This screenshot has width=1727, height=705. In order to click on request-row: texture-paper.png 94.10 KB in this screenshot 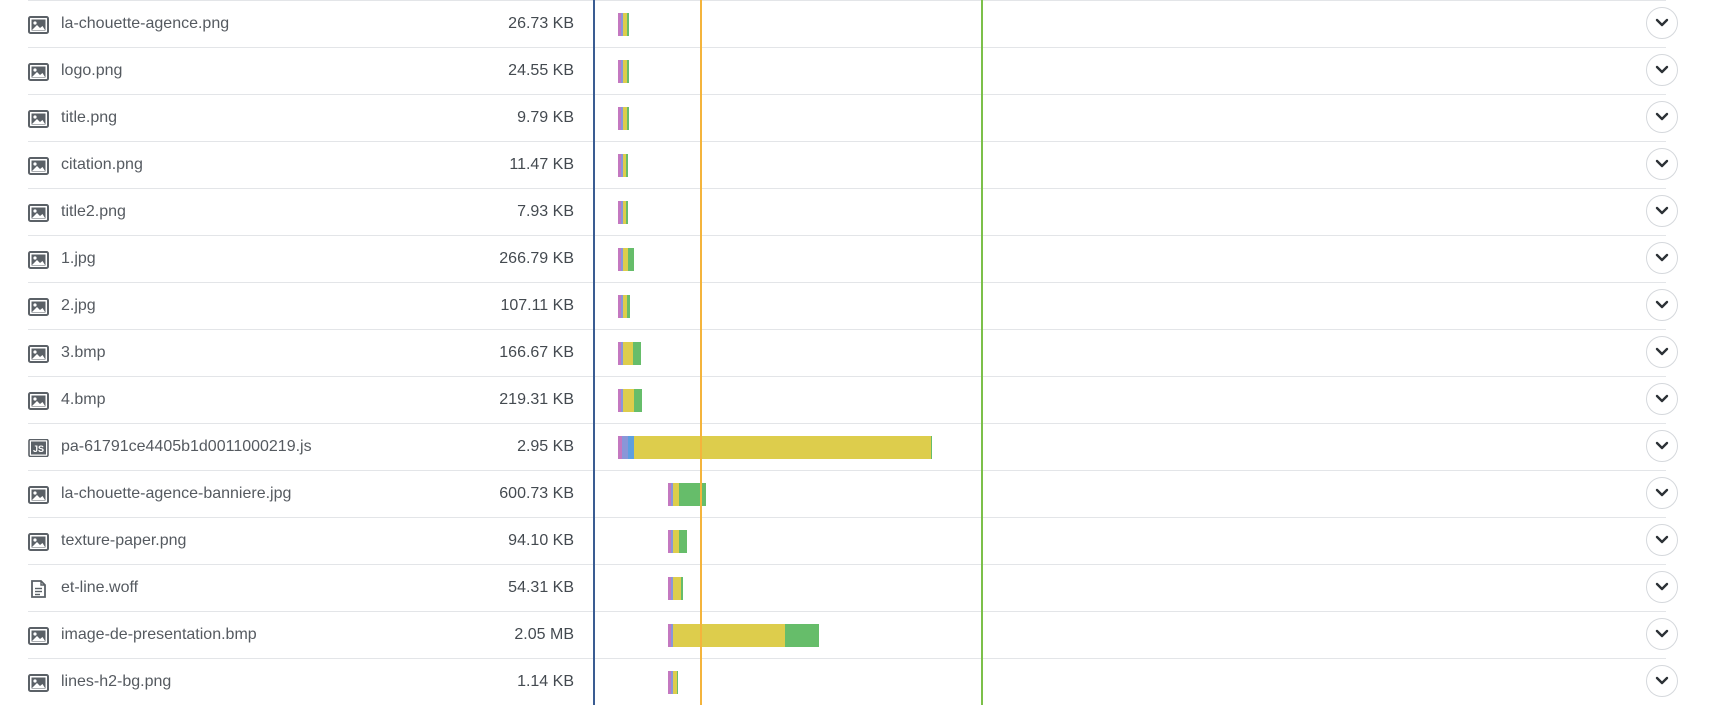, I will do `click(853, 541)`.